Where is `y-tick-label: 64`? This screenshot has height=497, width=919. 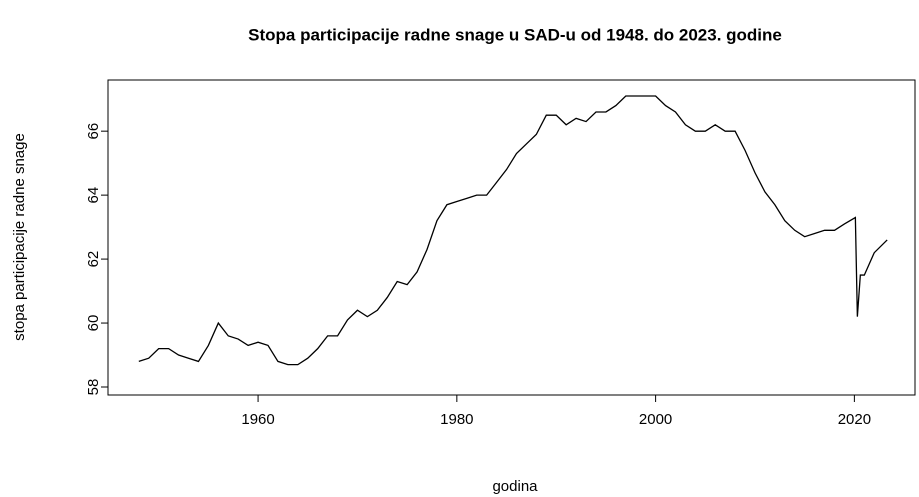
y-tick-label: 64 is located at coordinates (93, 195).